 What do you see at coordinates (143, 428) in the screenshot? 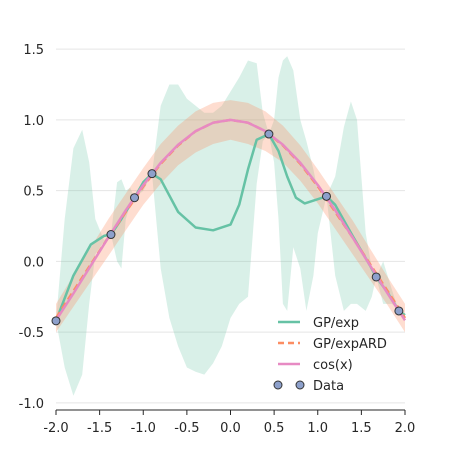
I see `x-tick-label-2: -1.0` at bounding box center [143, 428].